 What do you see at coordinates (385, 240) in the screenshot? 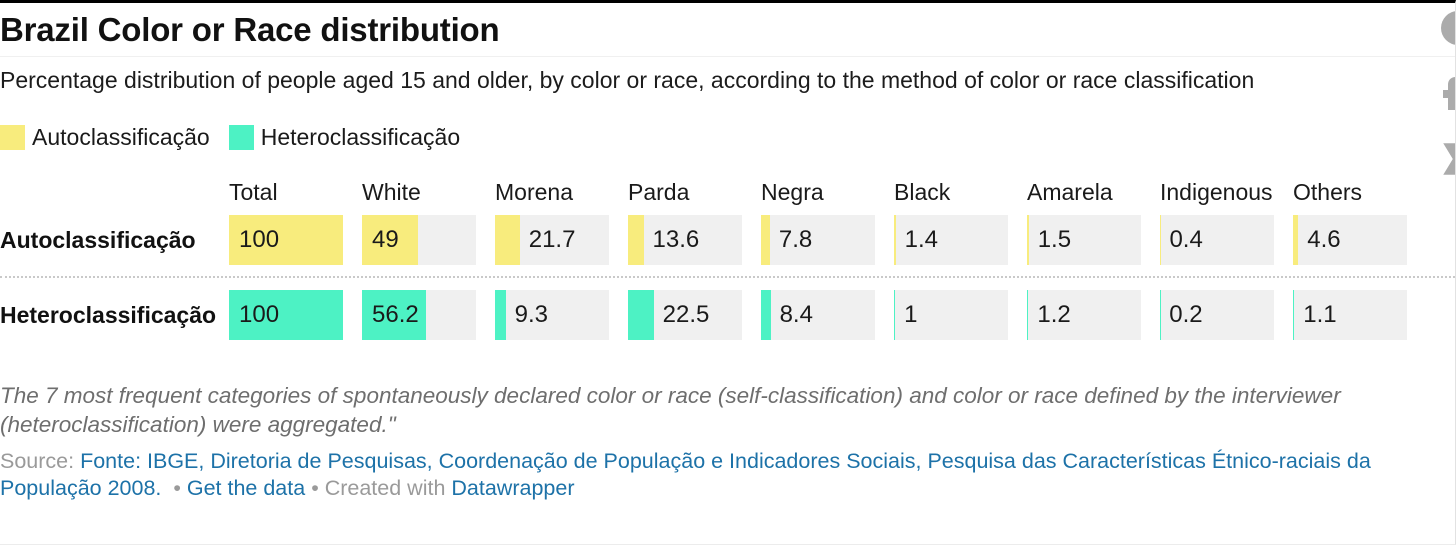
I see `bar-value-label: 49` at bounding box center [385, 240].